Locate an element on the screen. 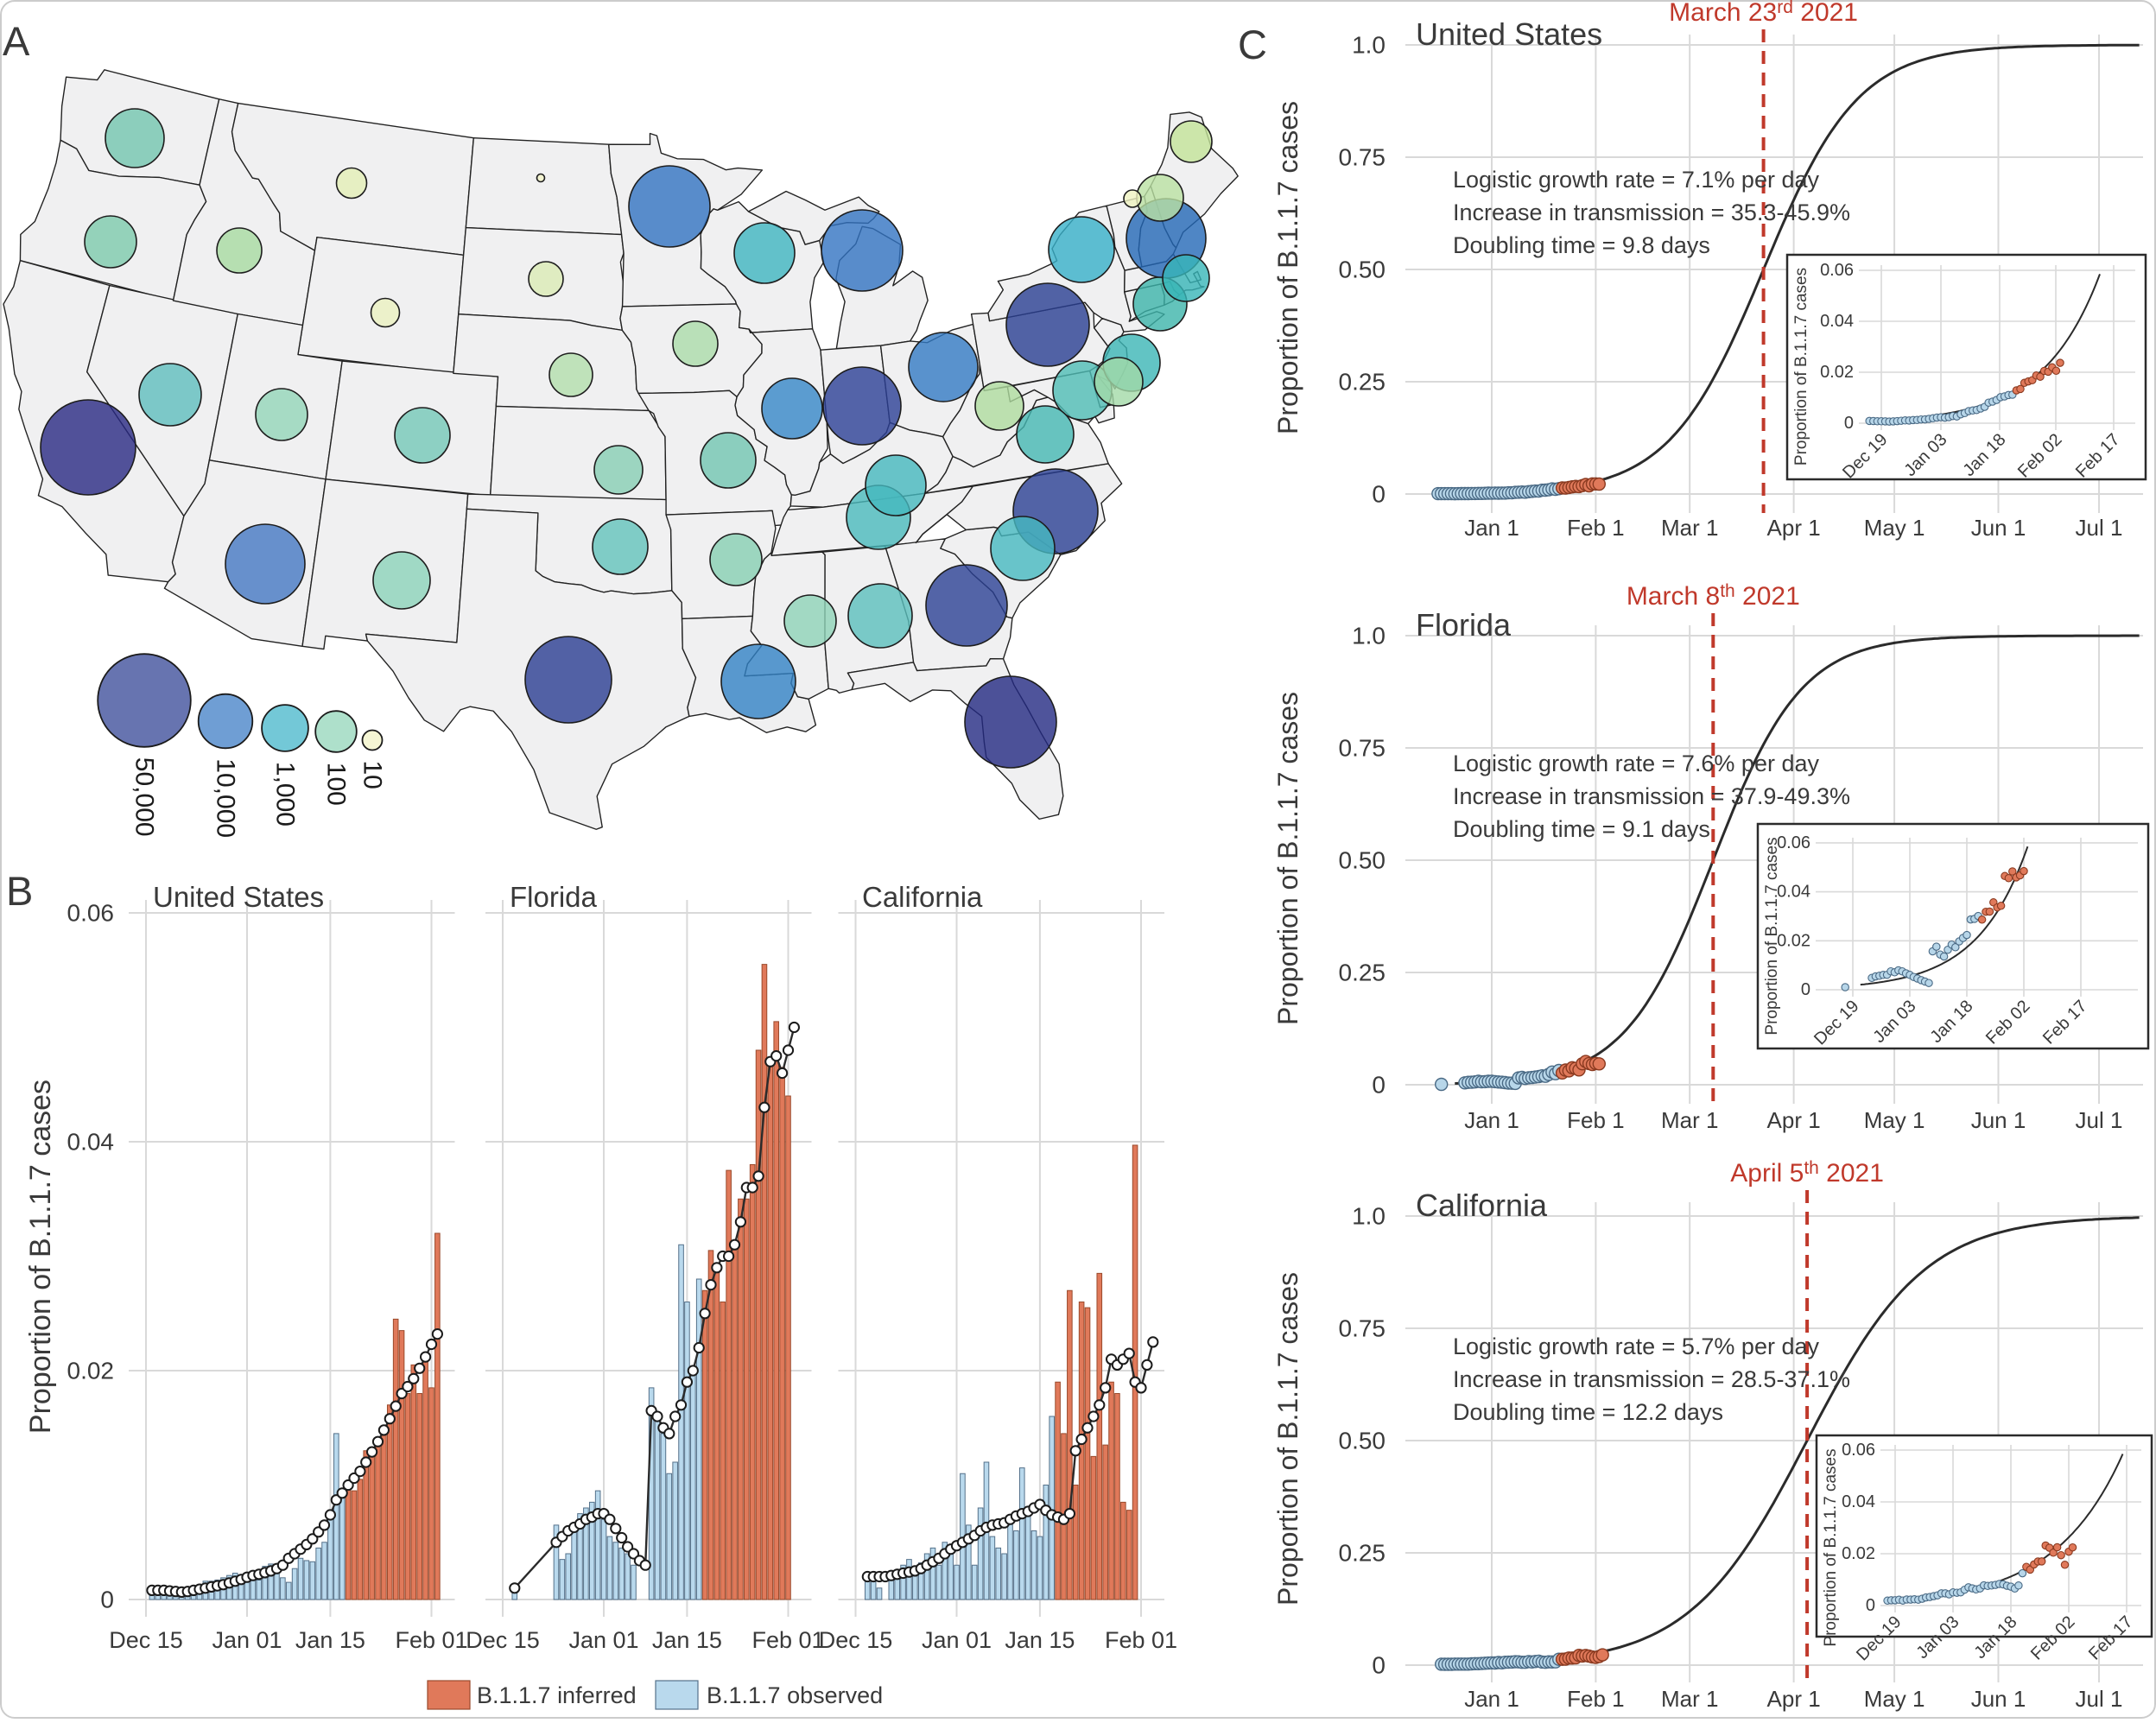 Image resolution: width=2156 pixels, height=1723 pixels. svg-text: 100 is located at coordinates (336, 784).